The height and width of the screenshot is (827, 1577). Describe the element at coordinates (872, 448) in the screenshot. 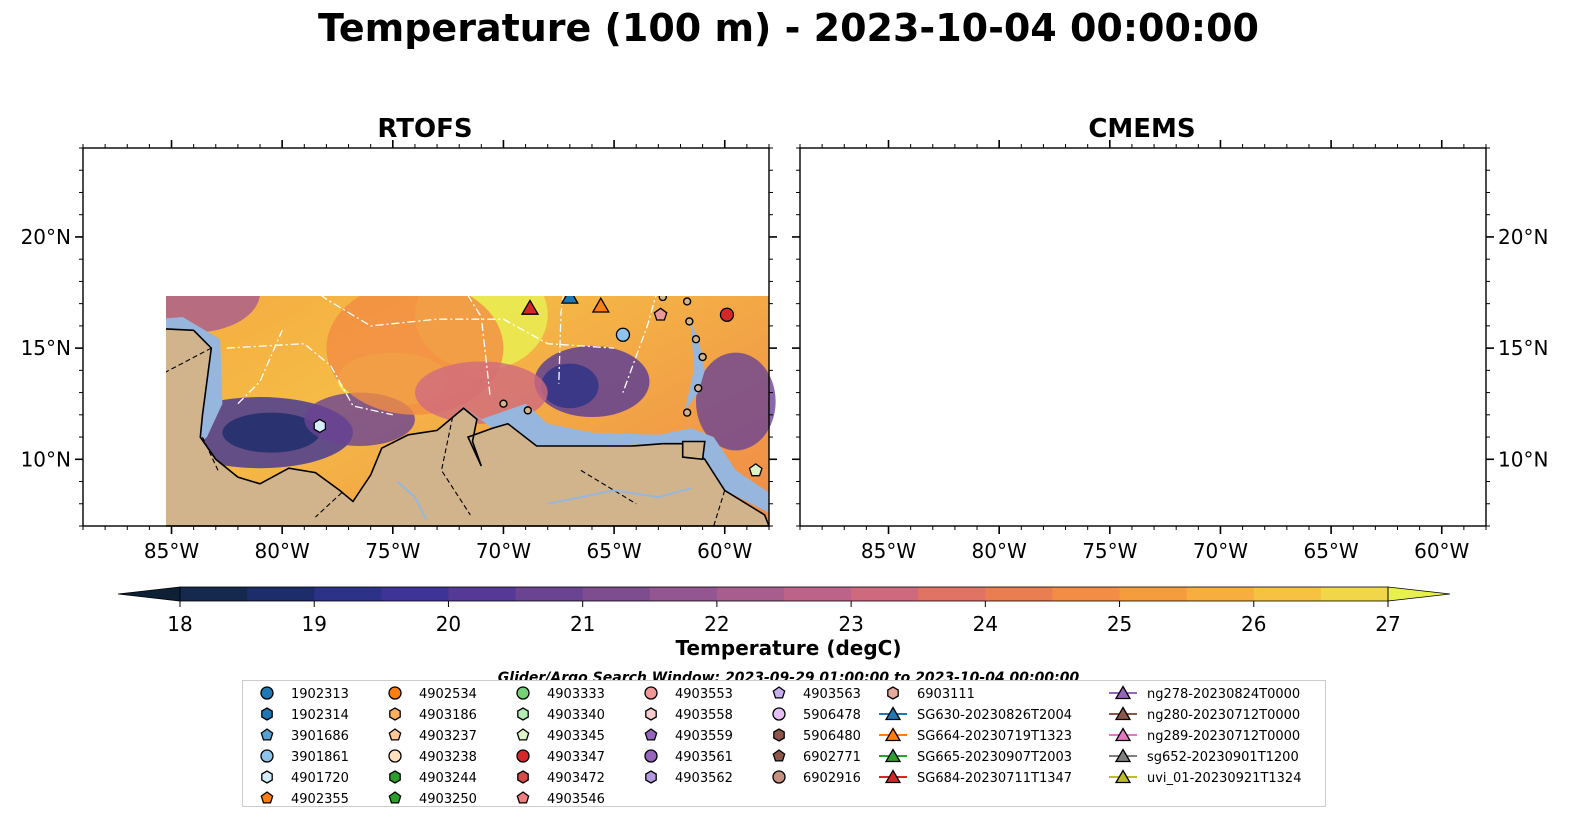

I see `pacific-ocean` at that location.